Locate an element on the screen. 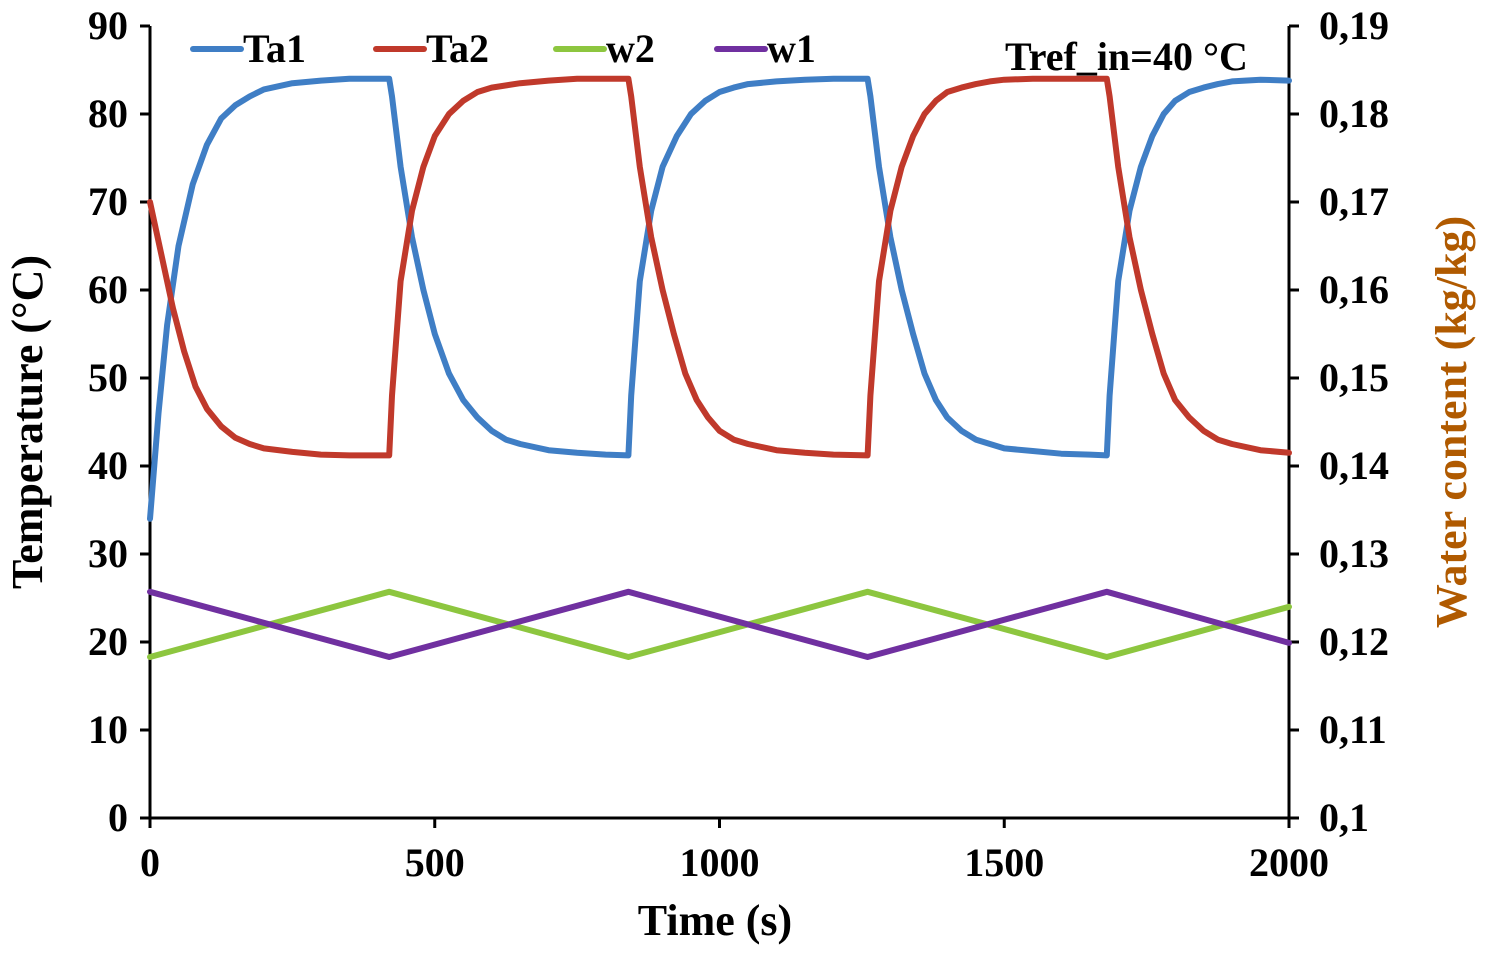 The image size is (1487, 956). y-tick-label: 90 is located at coordinates (108, 25).